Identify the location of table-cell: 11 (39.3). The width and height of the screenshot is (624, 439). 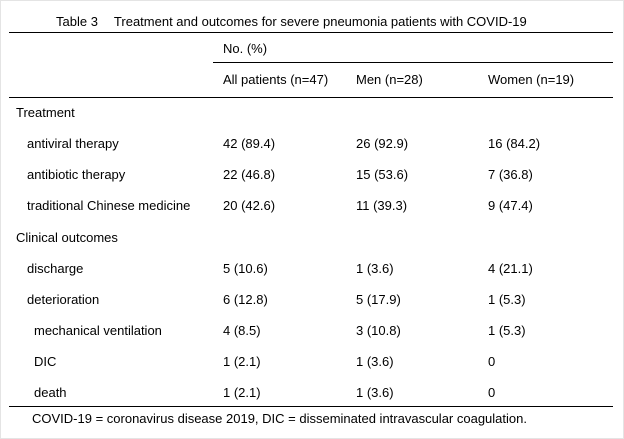
(382, 205).